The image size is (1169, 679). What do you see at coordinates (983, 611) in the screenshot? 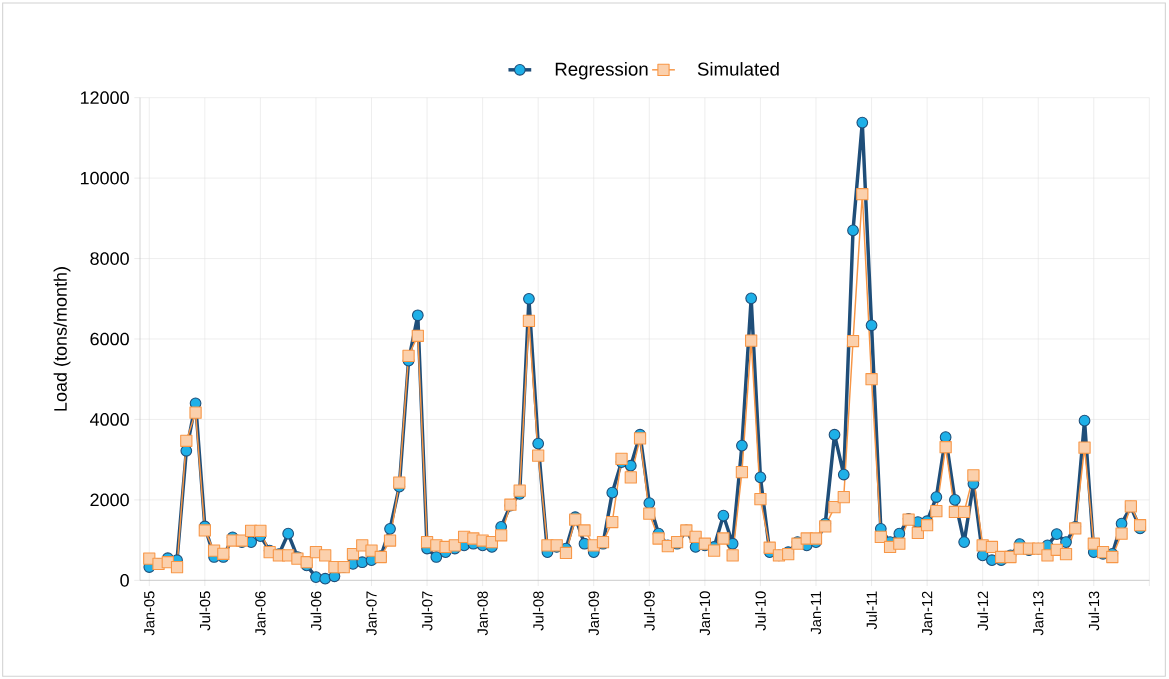
I see `x-tick-label: Jul-12` at bounding box center [983, 611].